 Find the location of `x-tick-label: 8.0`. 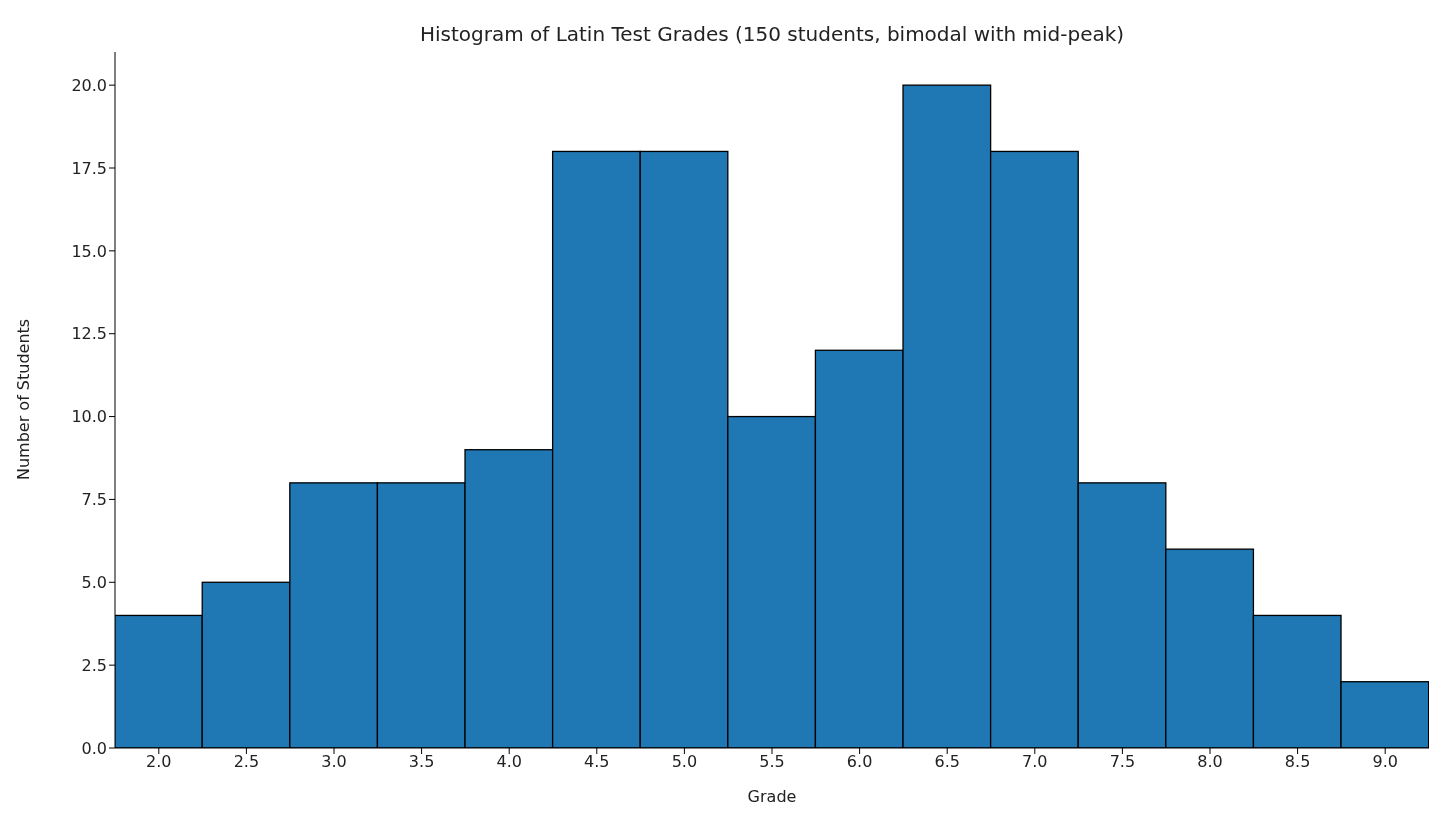

x-tick-label: 8.0 is located at coordinates (1210, 762).